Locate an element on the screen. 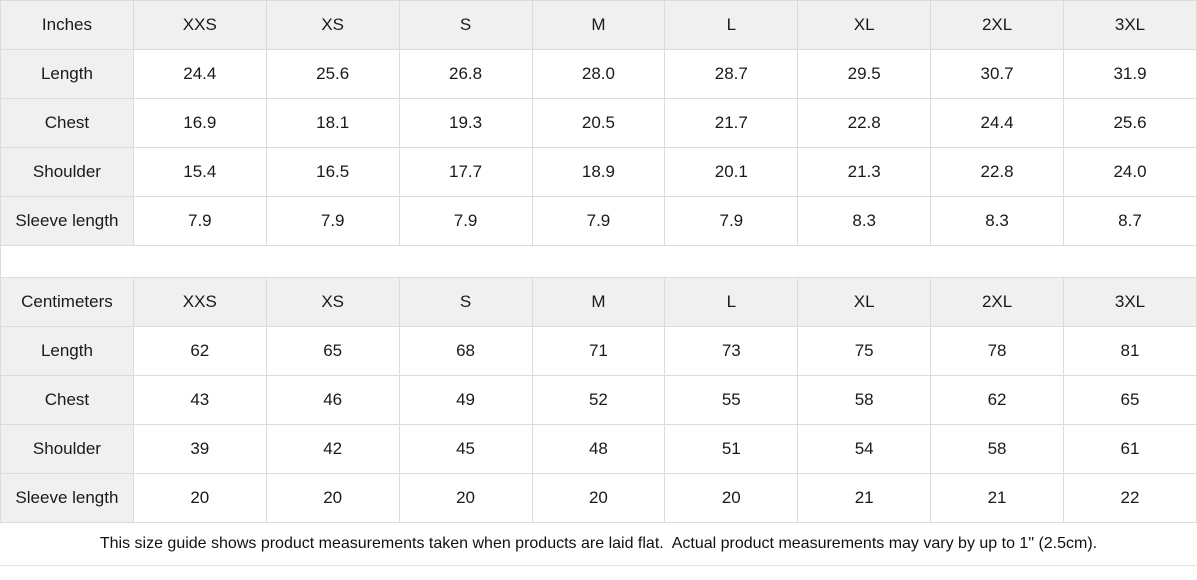 The height and width of the screenshot is (580, 1197). measurement-value: 68 is located at coordinates (465, 351).